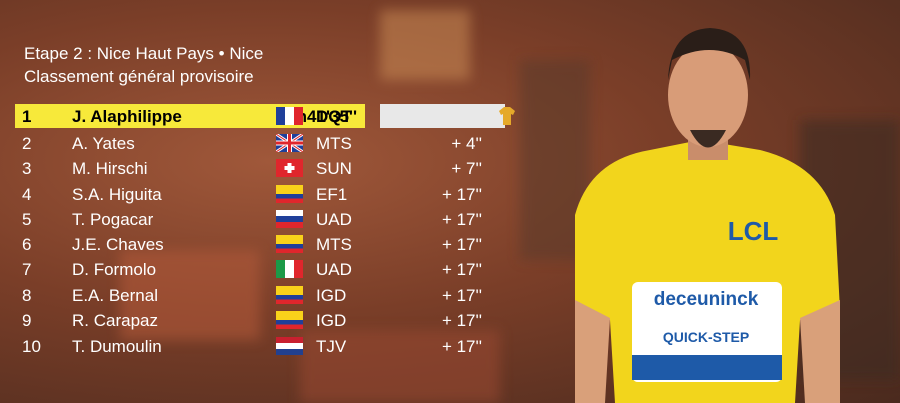 The width and height of the screenshot is (900, 403). What do you see at coordinates (466, 143) in the screenshot?
I see `time: + 4''` at bounding box center [466, 143].